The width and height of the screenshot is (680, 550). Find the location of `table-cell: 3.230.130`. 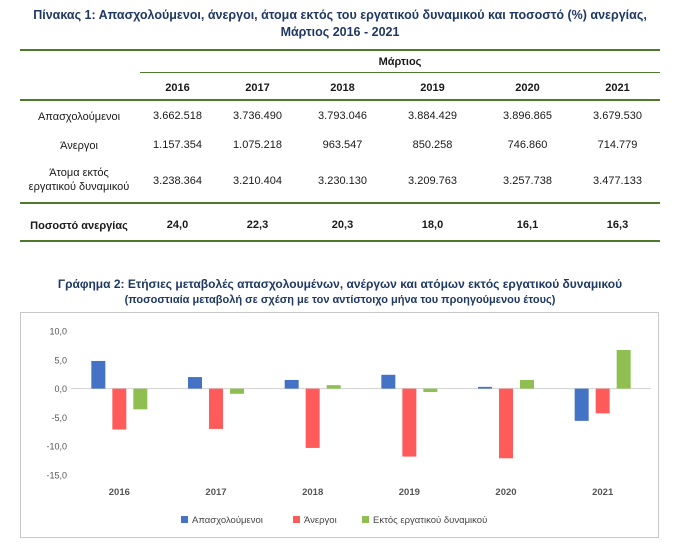

table-cell: 3.230.130 is located at coordinates (342, 181).